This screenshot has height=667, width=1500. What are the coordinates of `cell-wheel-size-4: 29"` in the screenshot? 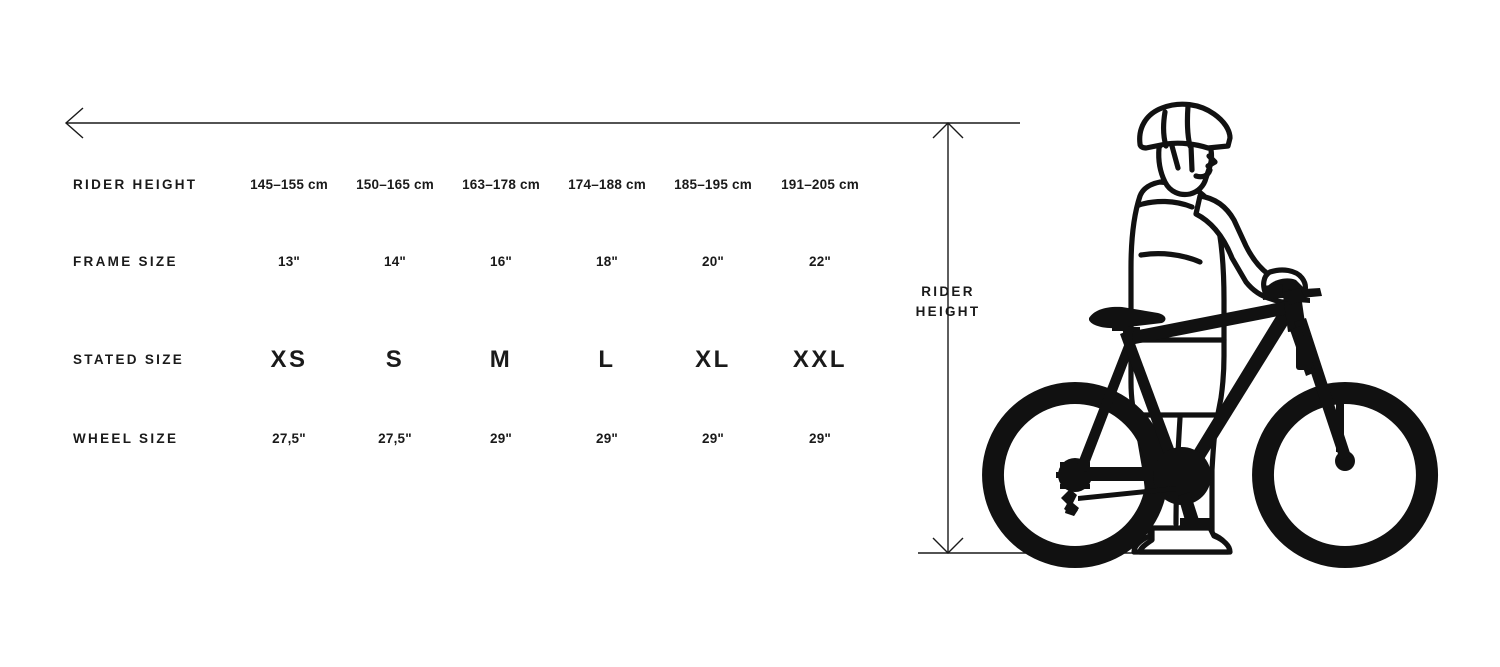 It's located at (607, 438).